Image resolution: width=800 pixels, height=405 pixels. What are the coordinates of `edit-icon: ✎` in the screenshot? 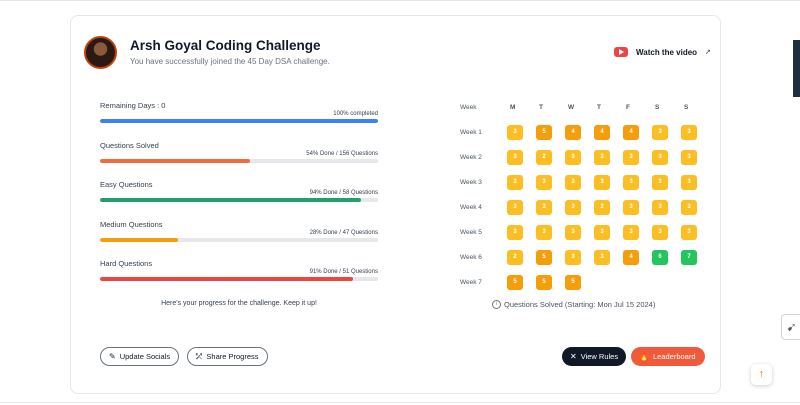 It's located at (112, 356).